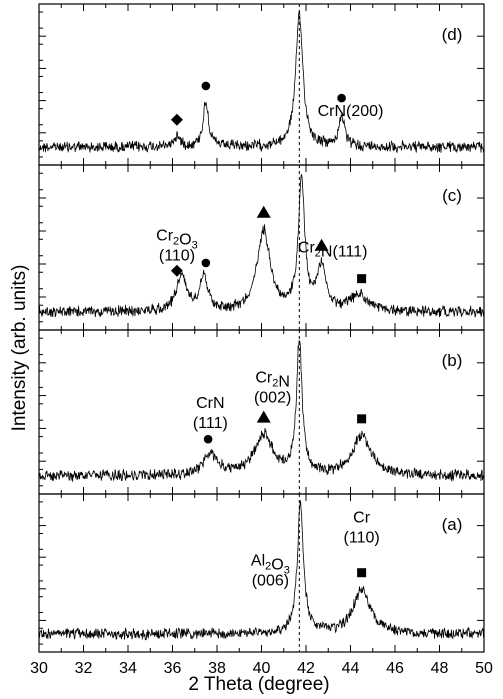  What do you see at coordinates (258, 684) in the screenshot?
I see `x-axis-label: 2 Theta (degree)` at bounding box center [258, 684].